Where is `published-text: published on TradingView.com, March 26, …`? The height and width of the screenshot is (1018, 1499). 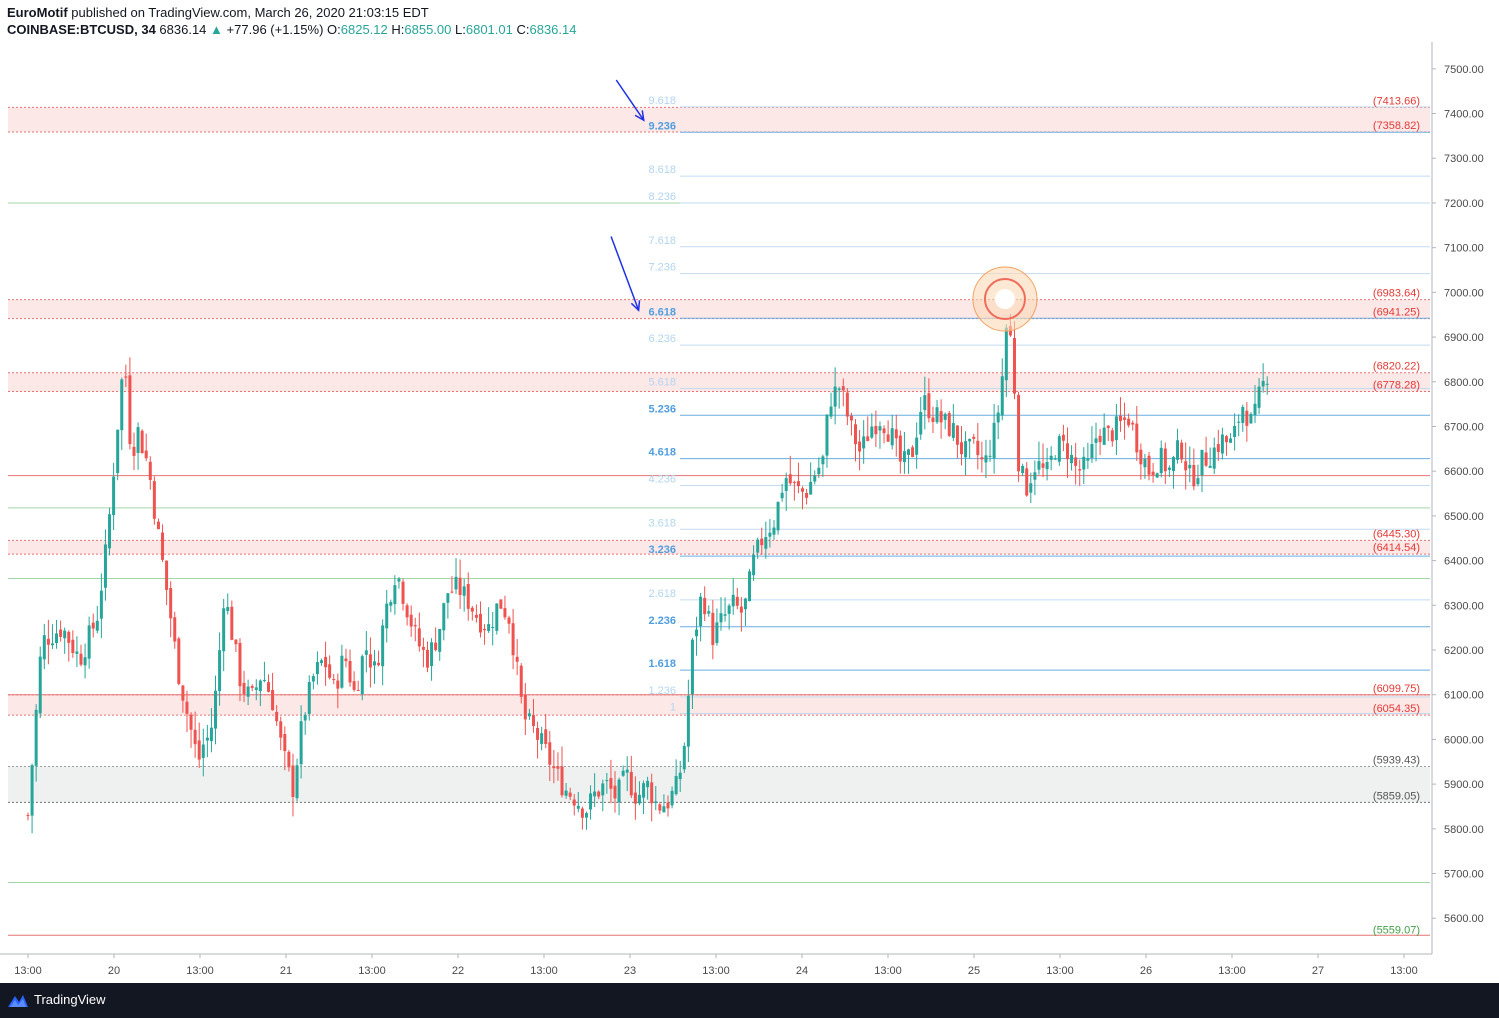 published-text: published on TradingView.com, March 26, … is located at coordinates (248, 12).